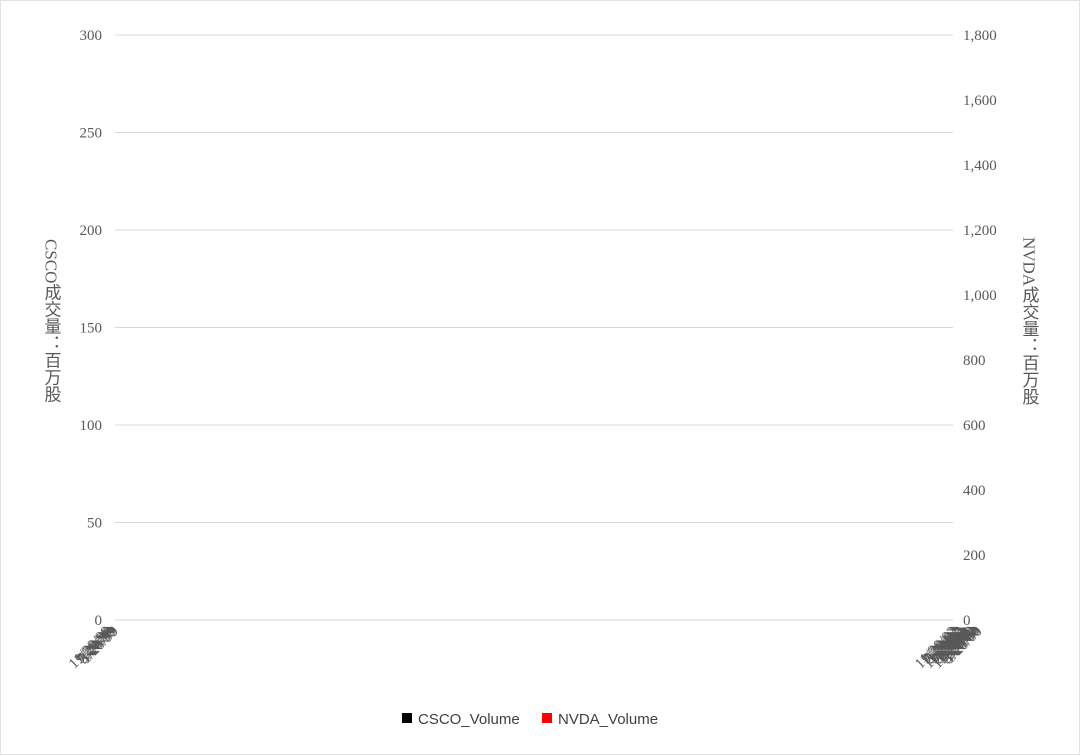 The height and width of the screenshot is (756, 1080). Describe the element at coordinates (469, 719) in the screenshot. I see `legend-label-csco: CSCO_Volume` at that location.